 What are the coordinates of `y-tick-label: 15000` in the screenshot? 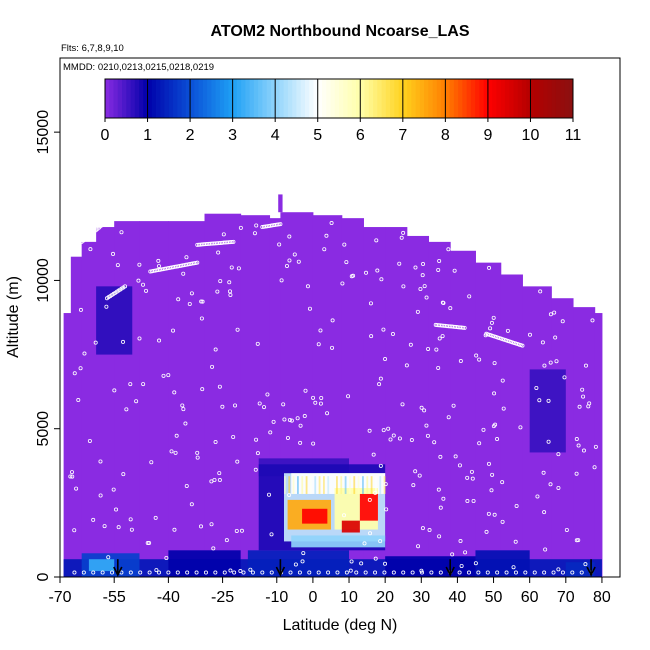 It's located at (43, 132).